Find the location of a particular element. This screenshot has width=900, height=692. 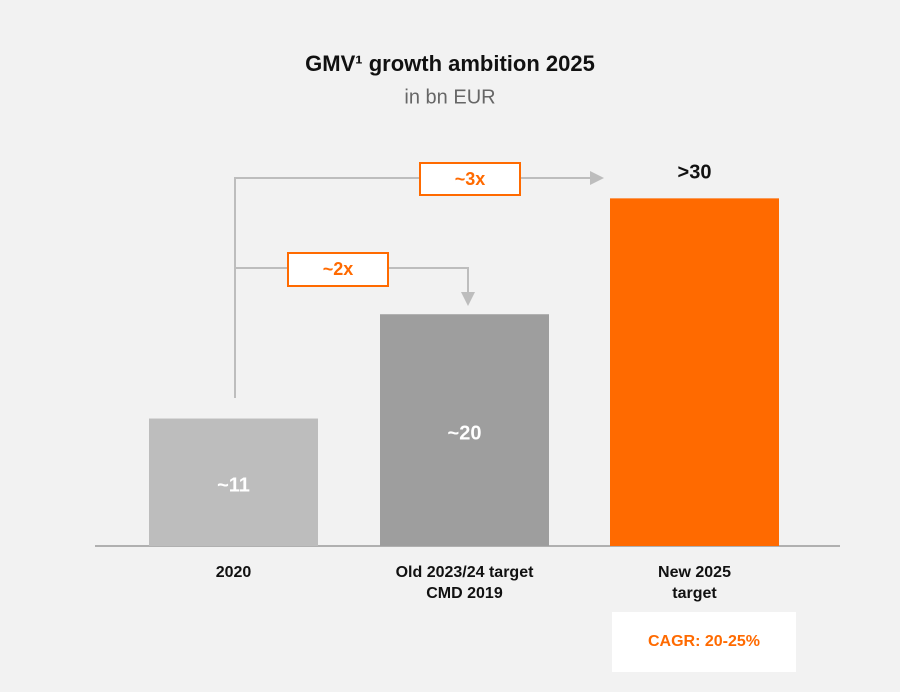

x-tick-label: Old 2023/24 target CMD 2019 is located at coordinates (464, 583).